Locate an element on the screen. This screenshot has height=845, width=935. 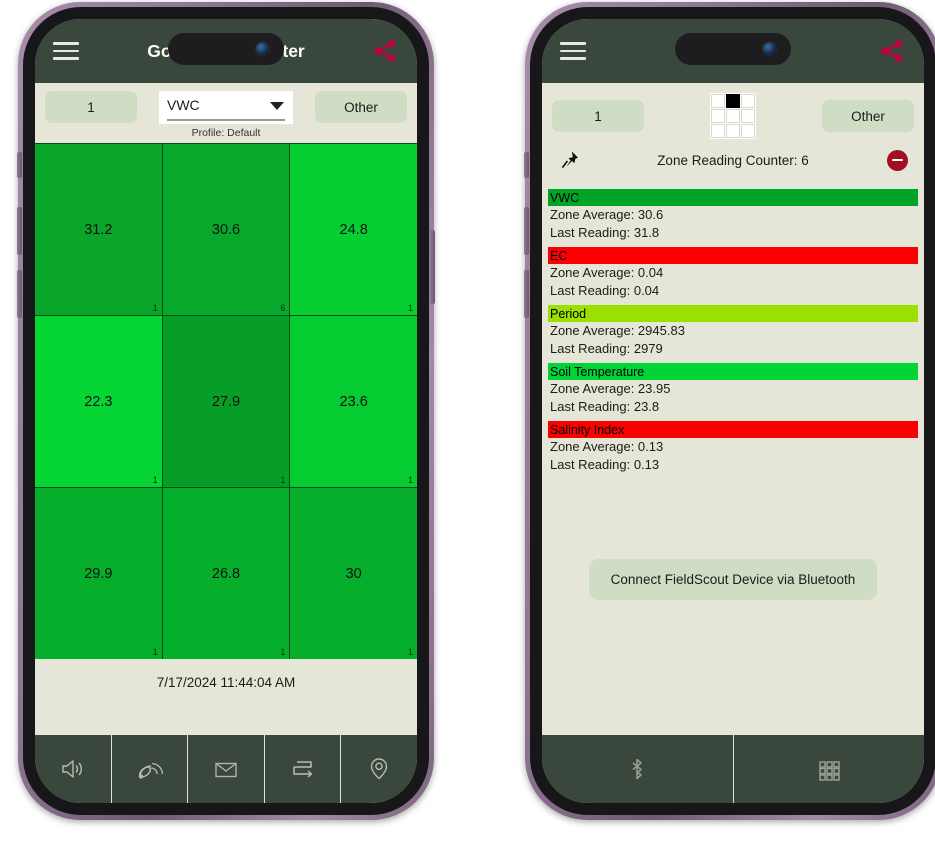
zone-cell: 30.6 6 is located at coordinates (226, 229).